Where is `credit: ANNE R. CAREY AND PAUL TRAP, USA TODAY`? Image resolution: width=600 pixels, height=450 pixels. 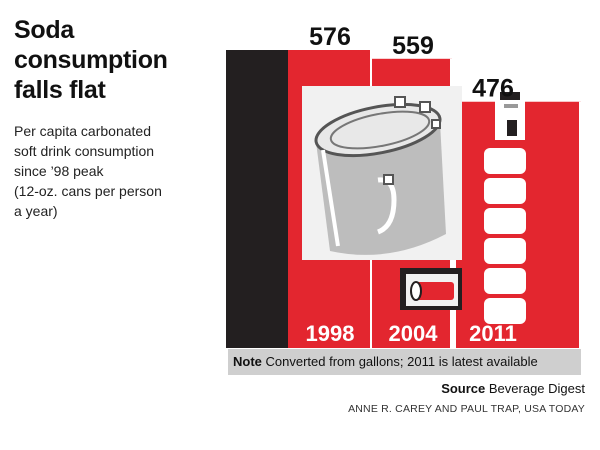
credit: ANNE R. CAREY AND PAUL TRAP, USA TODAY is located at coordinates (466, 409).